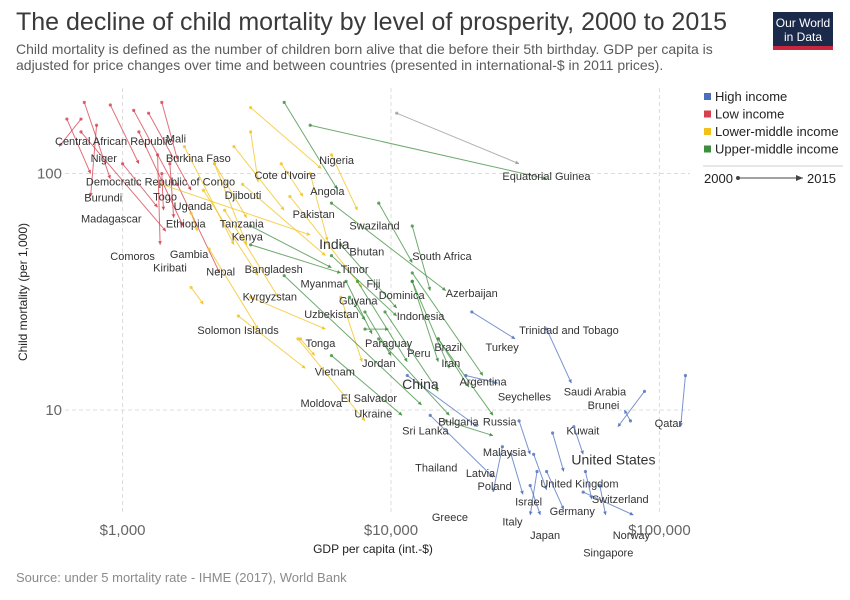  I want to click on owid-logo: Our World in Data, so click(803, 31).